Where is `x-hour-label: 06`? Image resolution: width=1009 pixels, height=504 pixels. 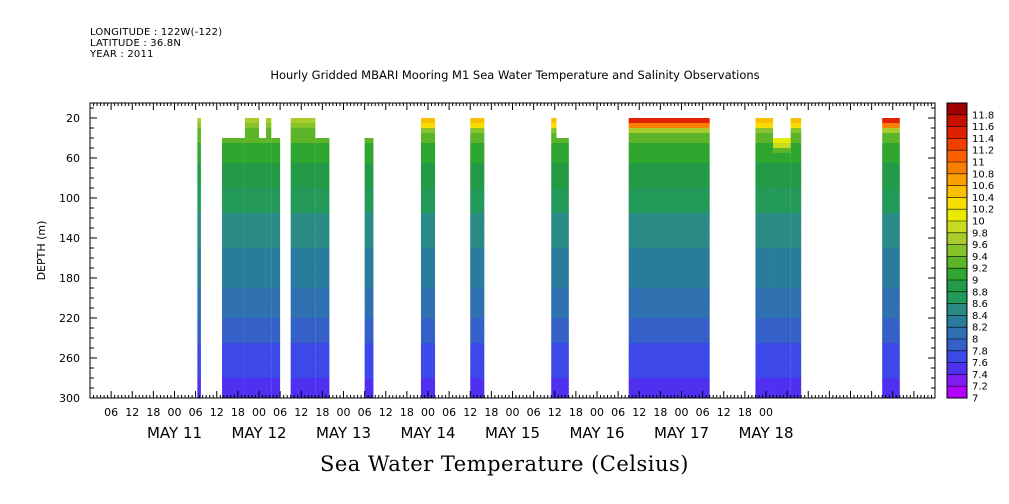
x-hour-label: 06 is located at coordinates (111, 412).